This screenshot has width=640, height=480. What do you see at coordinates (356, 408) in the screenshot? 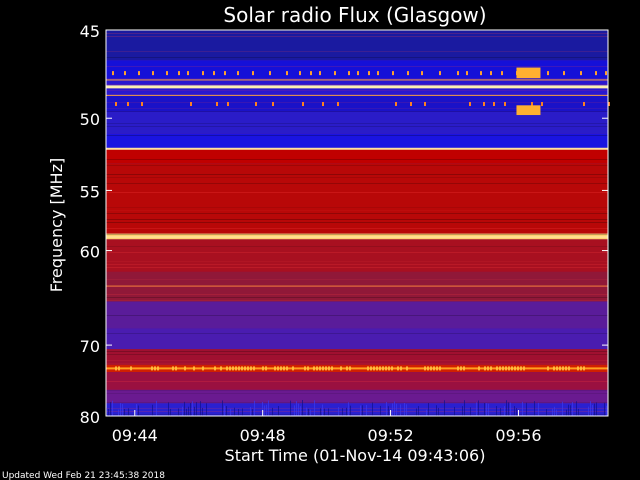
I see `noise-streaks` at bounding box center [356, 408].